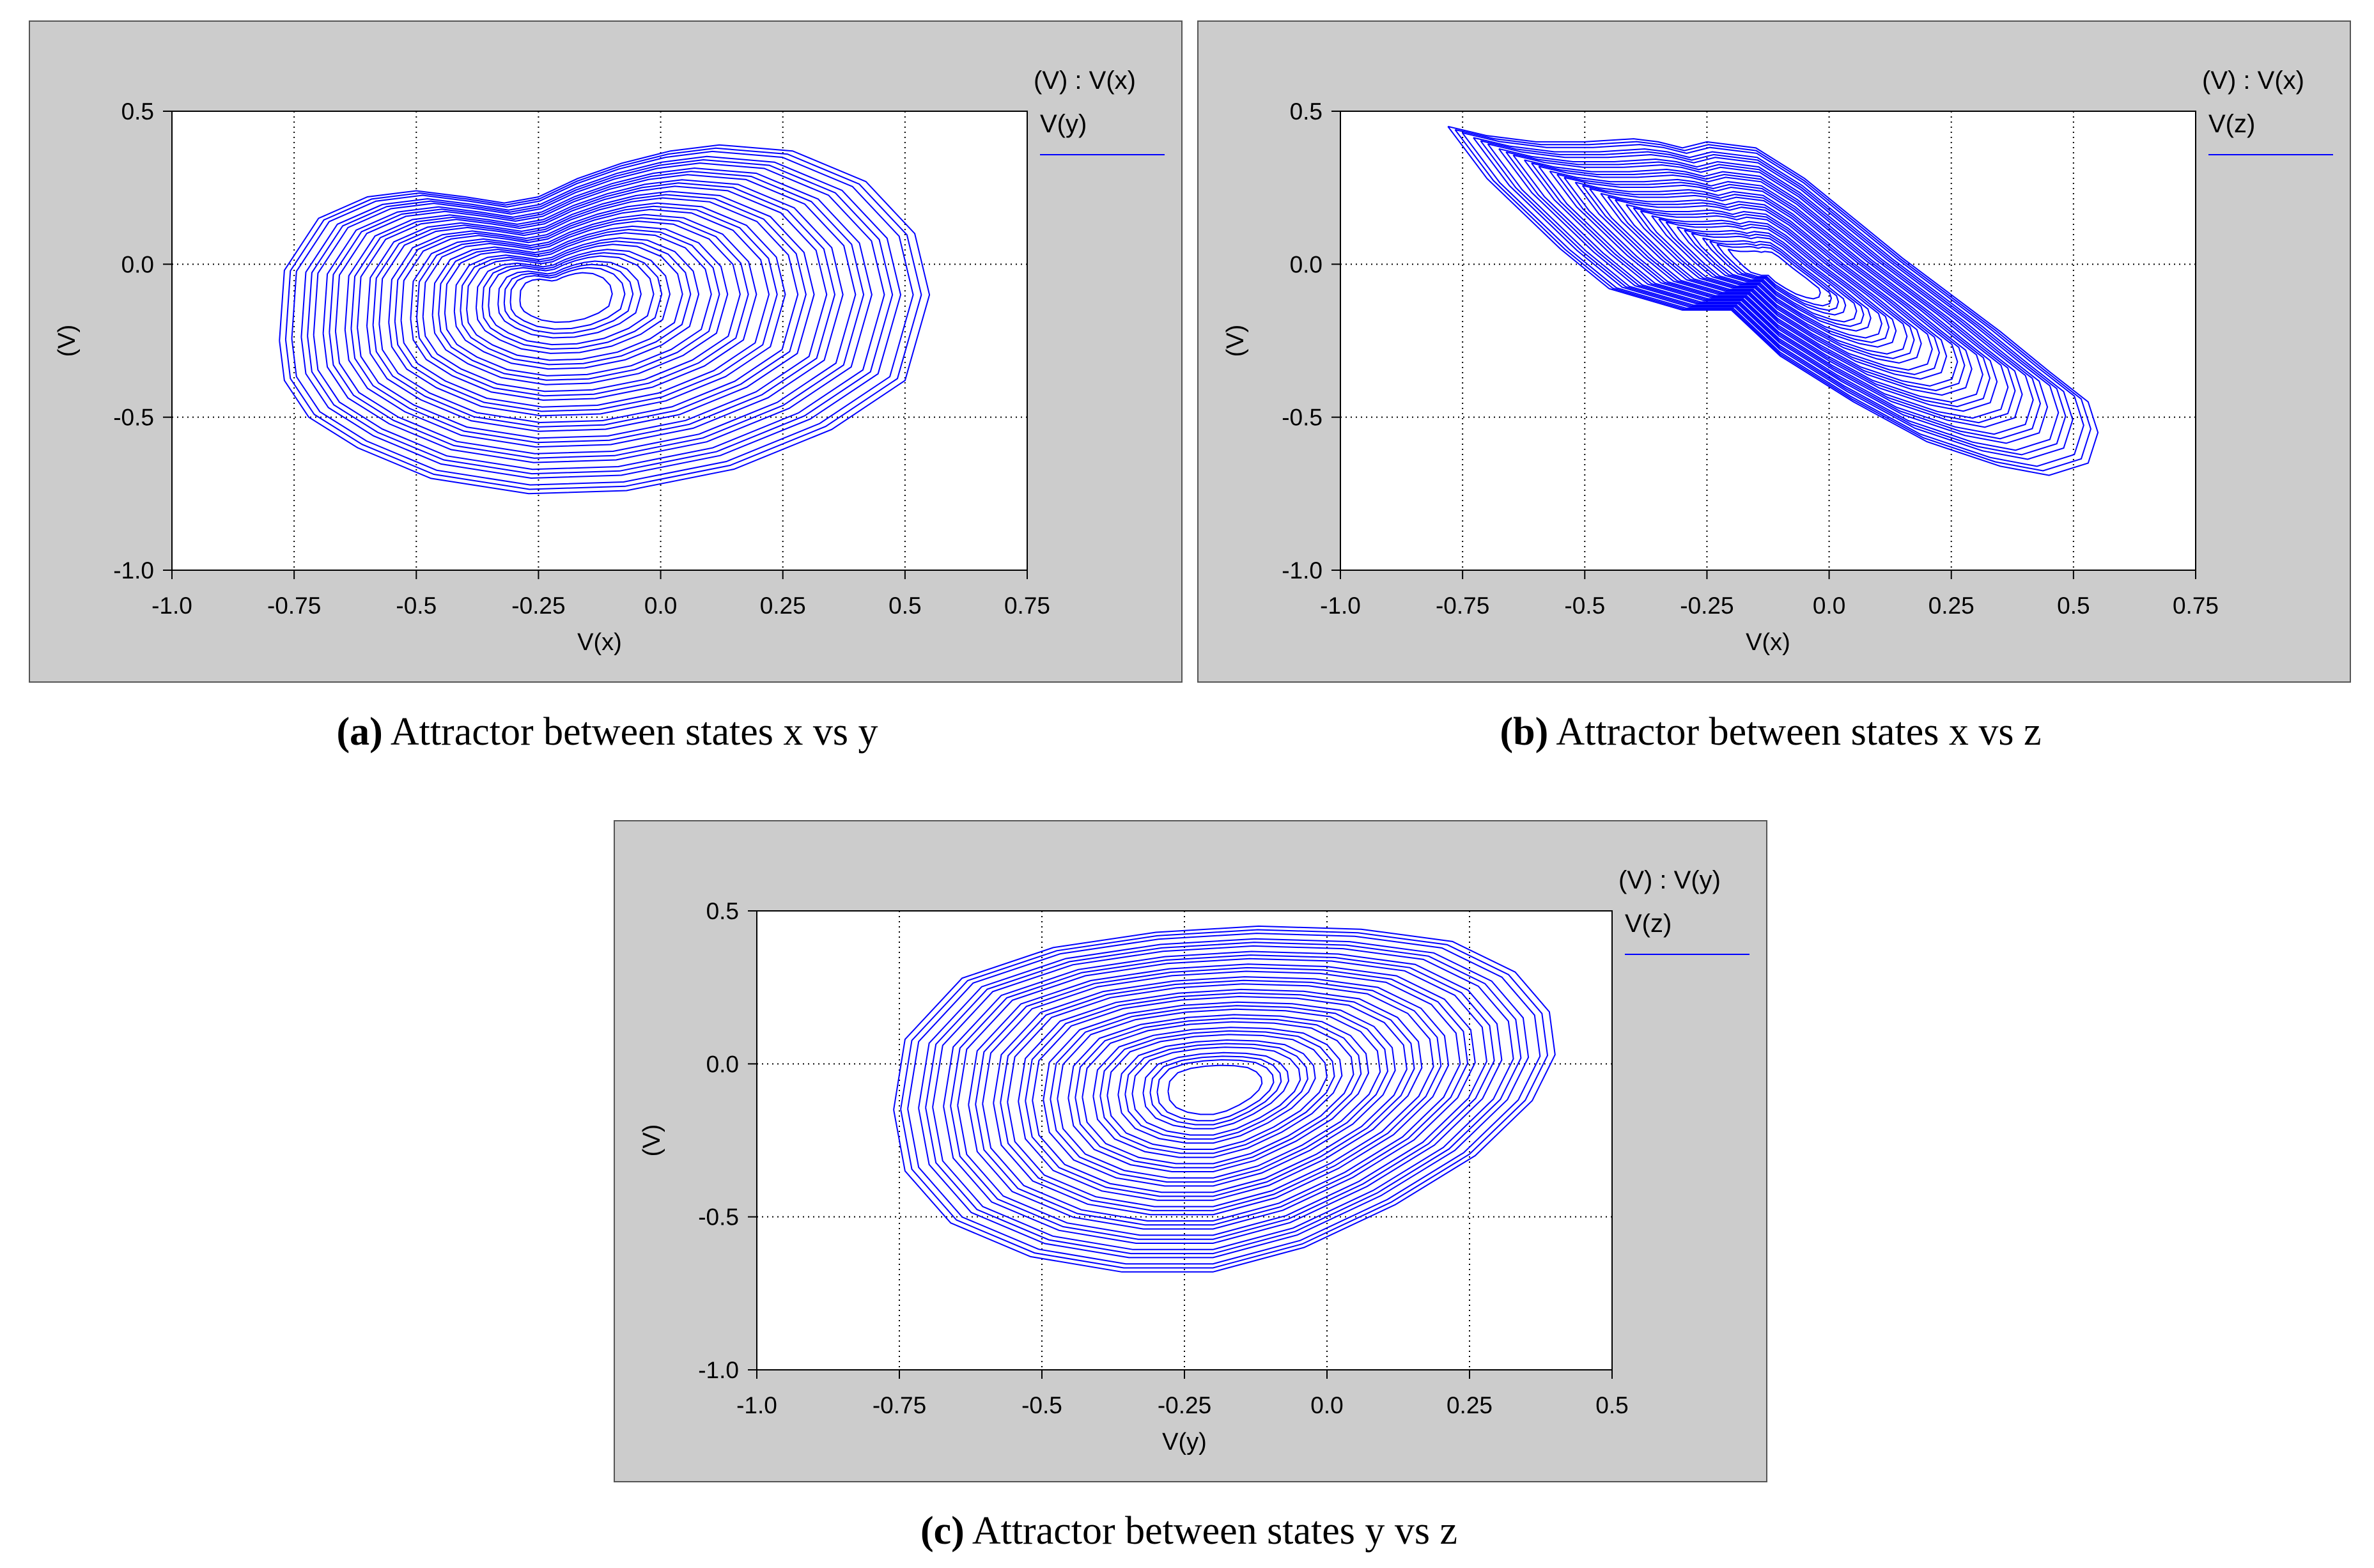 This screenshot has width=2374, height=1568. Describe the element at coordinates (599, 643) in the screenshot. I see `x-axis-label: V(x)` at that location.